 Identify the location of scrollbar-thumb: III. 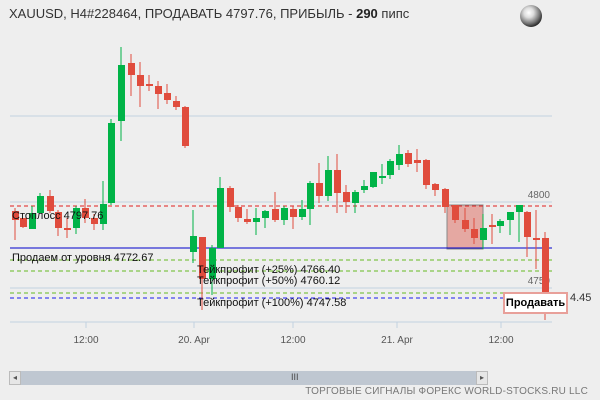
(248, 378).